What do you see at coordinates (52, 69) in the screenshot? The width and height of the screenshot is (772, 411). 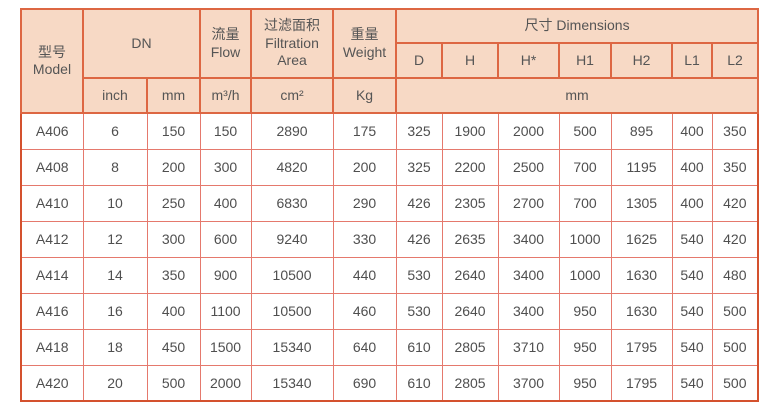 I see `header-model-en: Model` at bounding box center [52, 69].